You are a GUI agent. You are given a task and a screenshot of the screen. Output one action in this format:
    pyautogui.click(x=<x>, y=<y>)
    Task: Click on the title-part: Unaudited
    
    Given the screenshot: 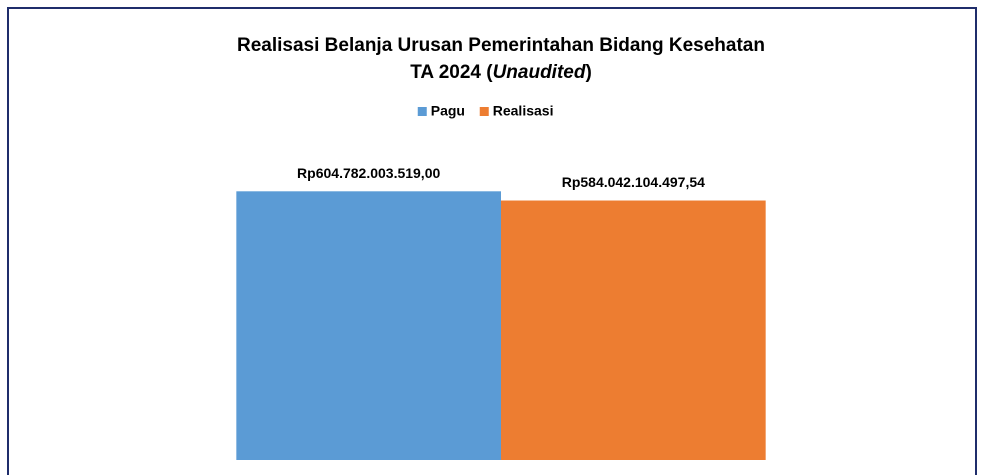 What is the action you would take?
    pyautogui.click(x=539, y=72)
    